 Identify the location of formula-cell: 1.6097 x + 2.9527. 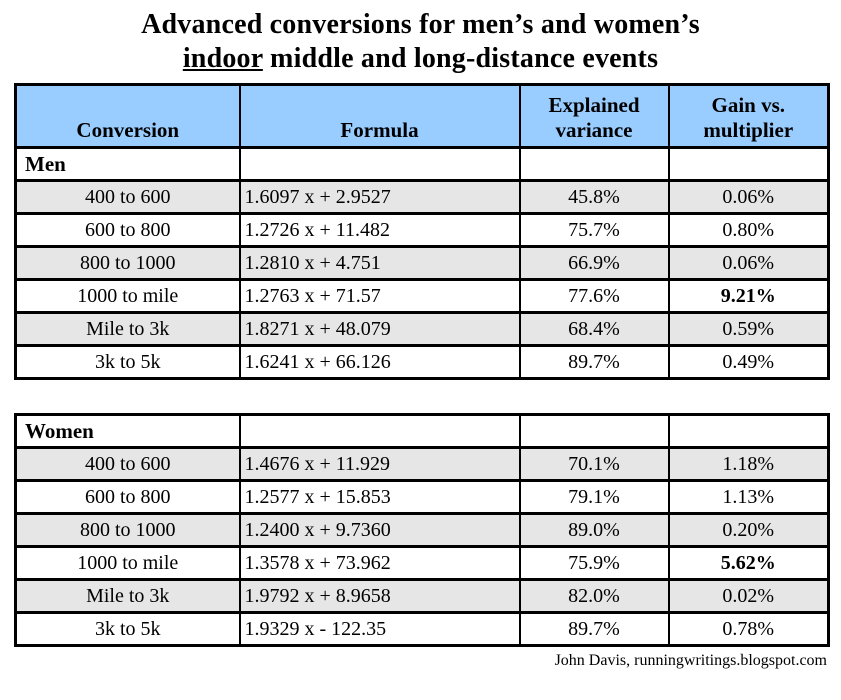
(379, 197).